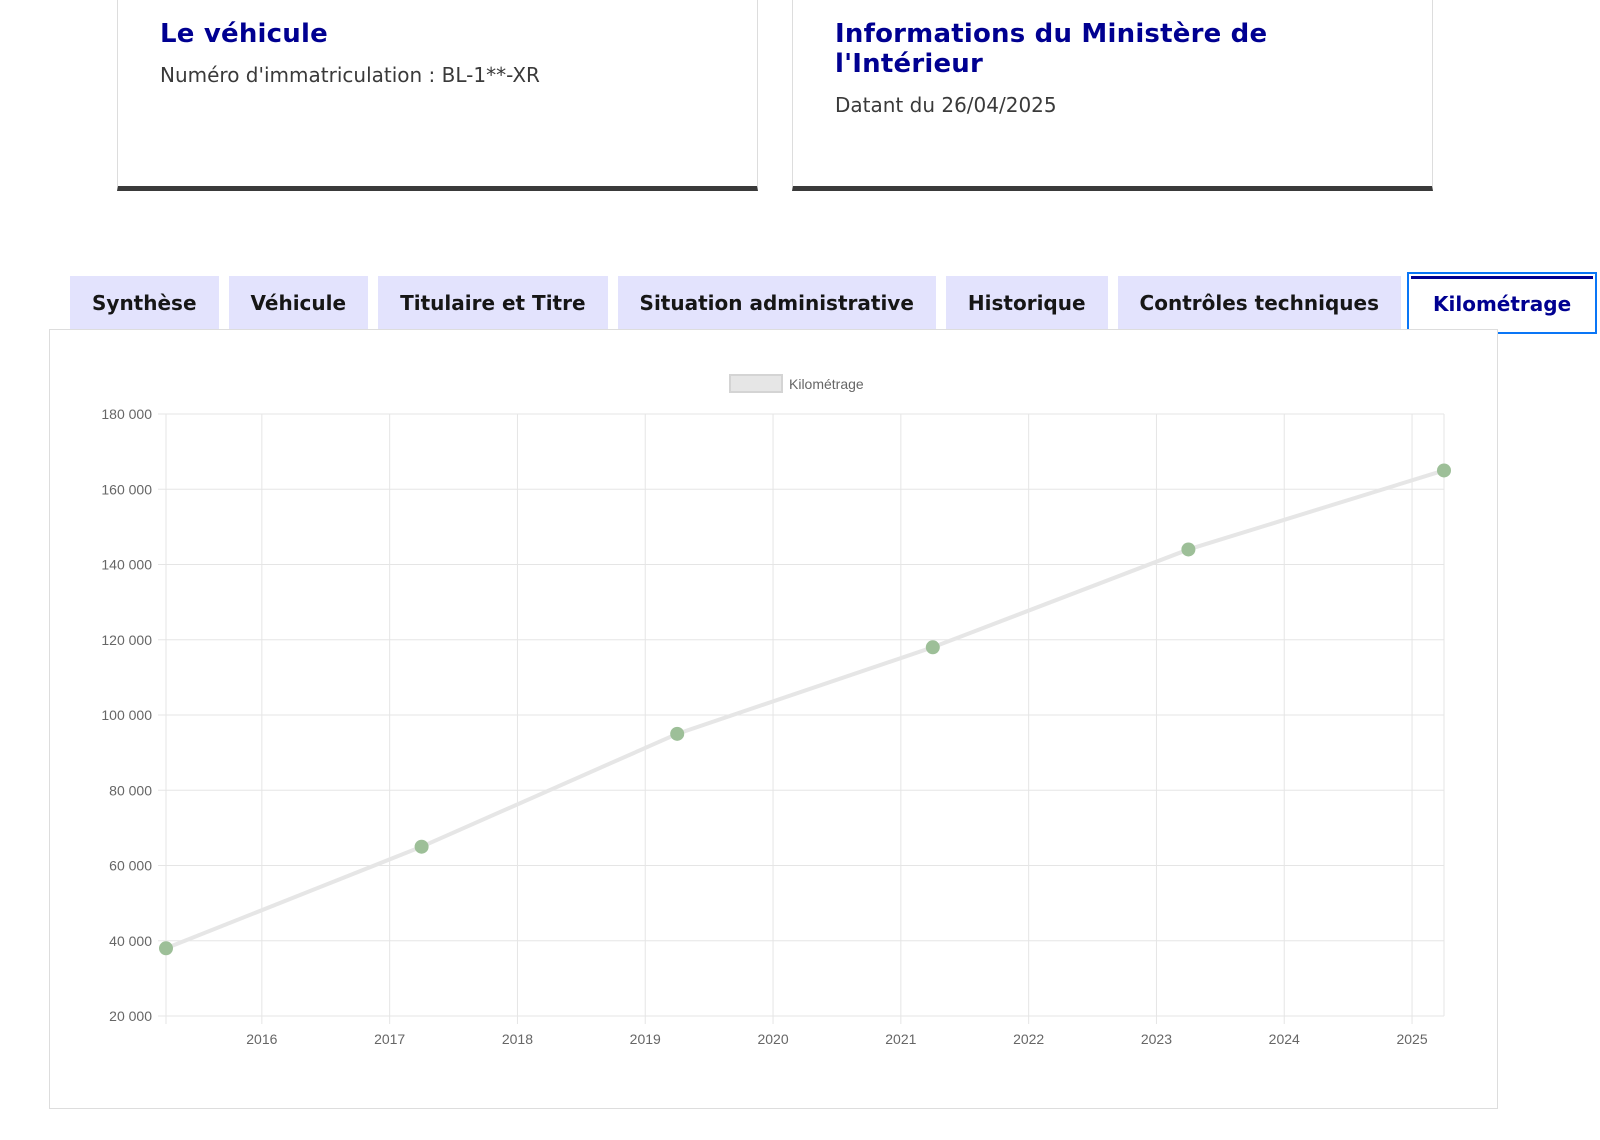 This screenshot has height=1140, width=1600. What do you see at coordinates (1026, 303) in the screenshot?
I see `tab-historique: Historique` at bounding box center [1026, 303].